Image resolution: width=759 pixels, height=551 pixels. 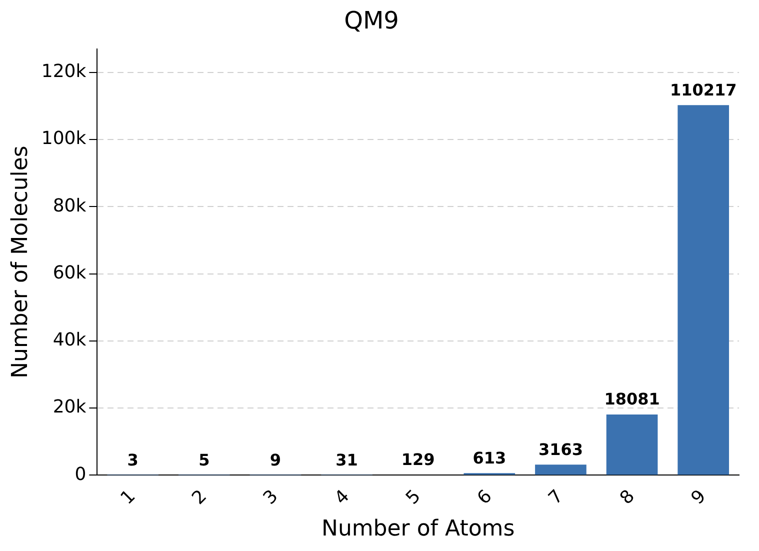 I want to click on x-tick-label: 3, so click(x=270, y=497).